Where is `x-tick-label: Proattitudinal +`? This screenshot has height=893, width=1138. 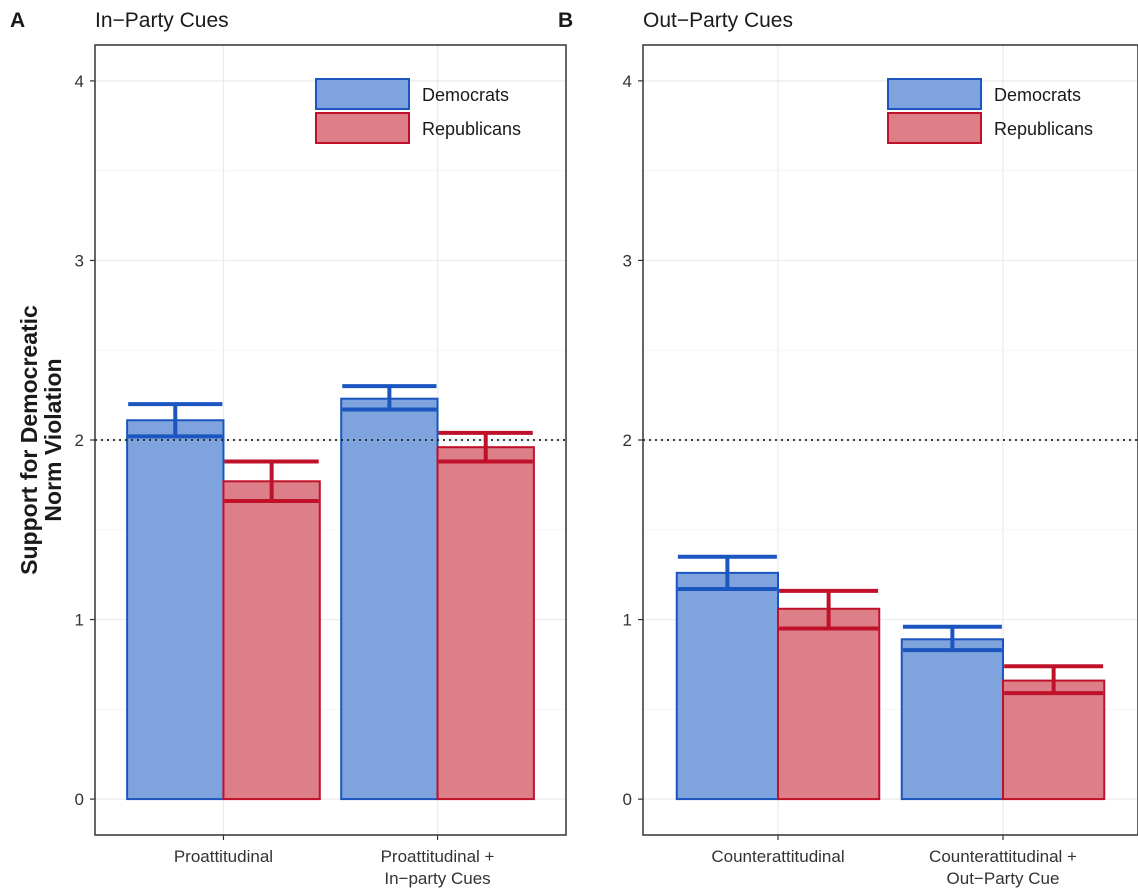
x-tick-label: Proattitudinal + is located at coordinates (438, 856).